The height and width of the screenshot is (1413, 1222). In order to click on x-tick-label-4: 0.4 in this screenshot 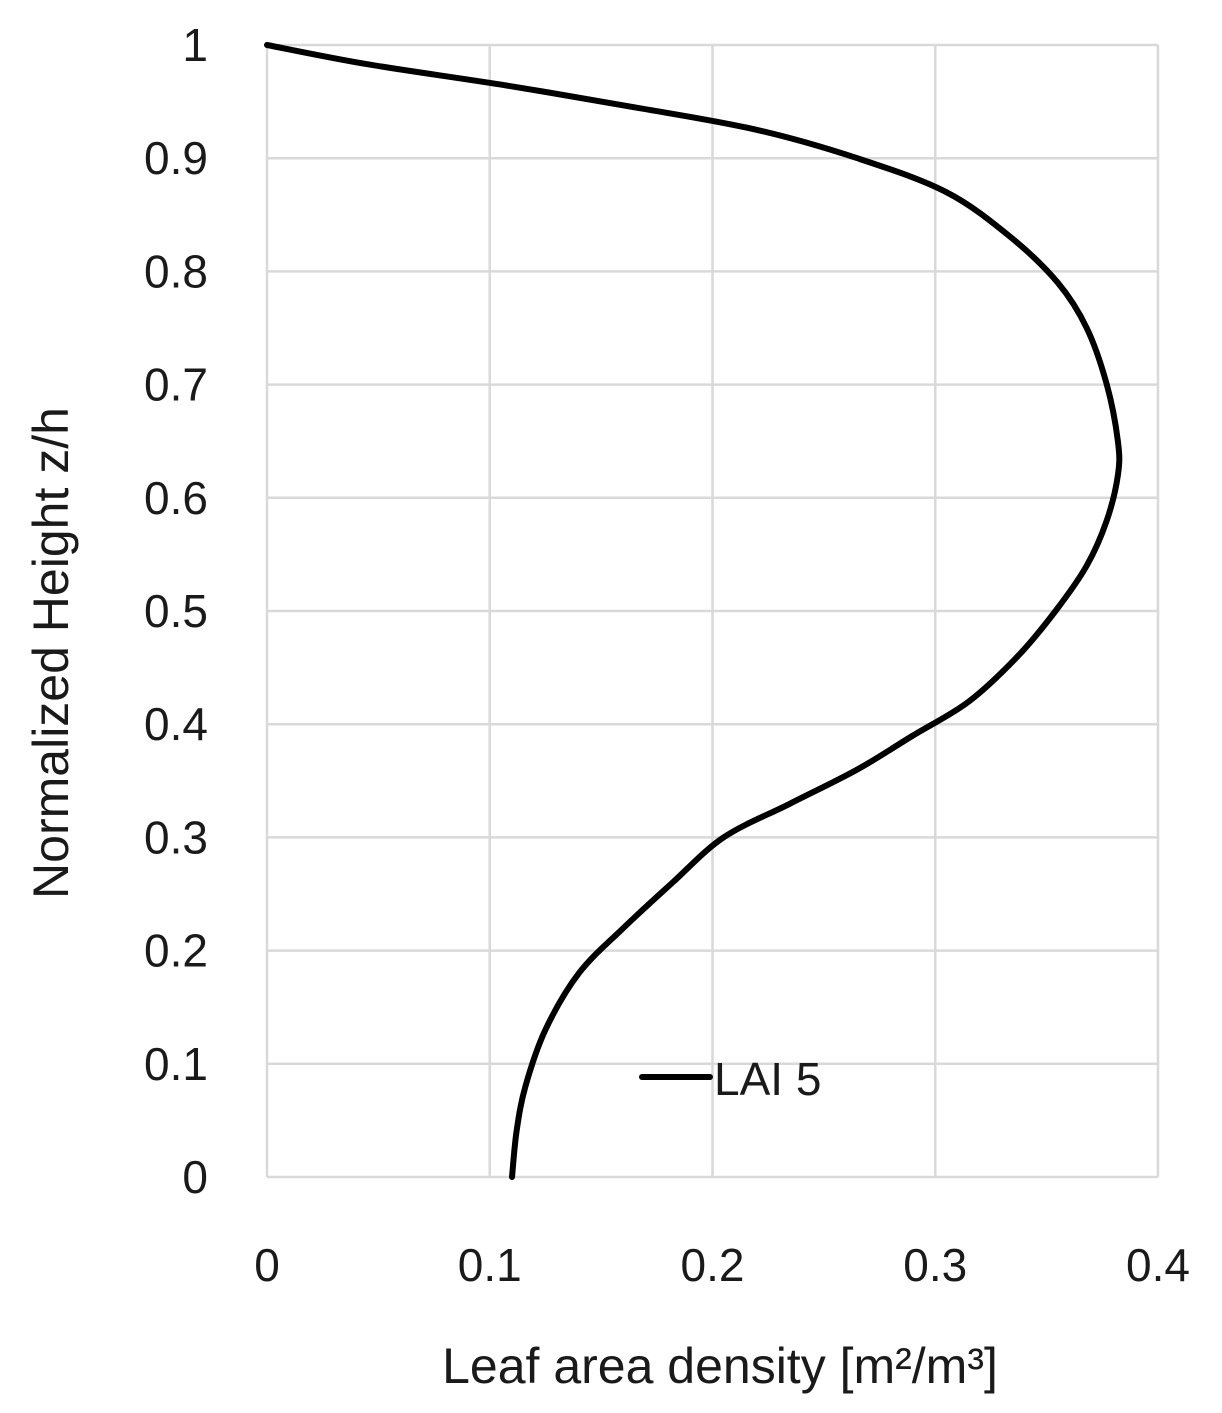, I will do `click(1158, 1265)`.